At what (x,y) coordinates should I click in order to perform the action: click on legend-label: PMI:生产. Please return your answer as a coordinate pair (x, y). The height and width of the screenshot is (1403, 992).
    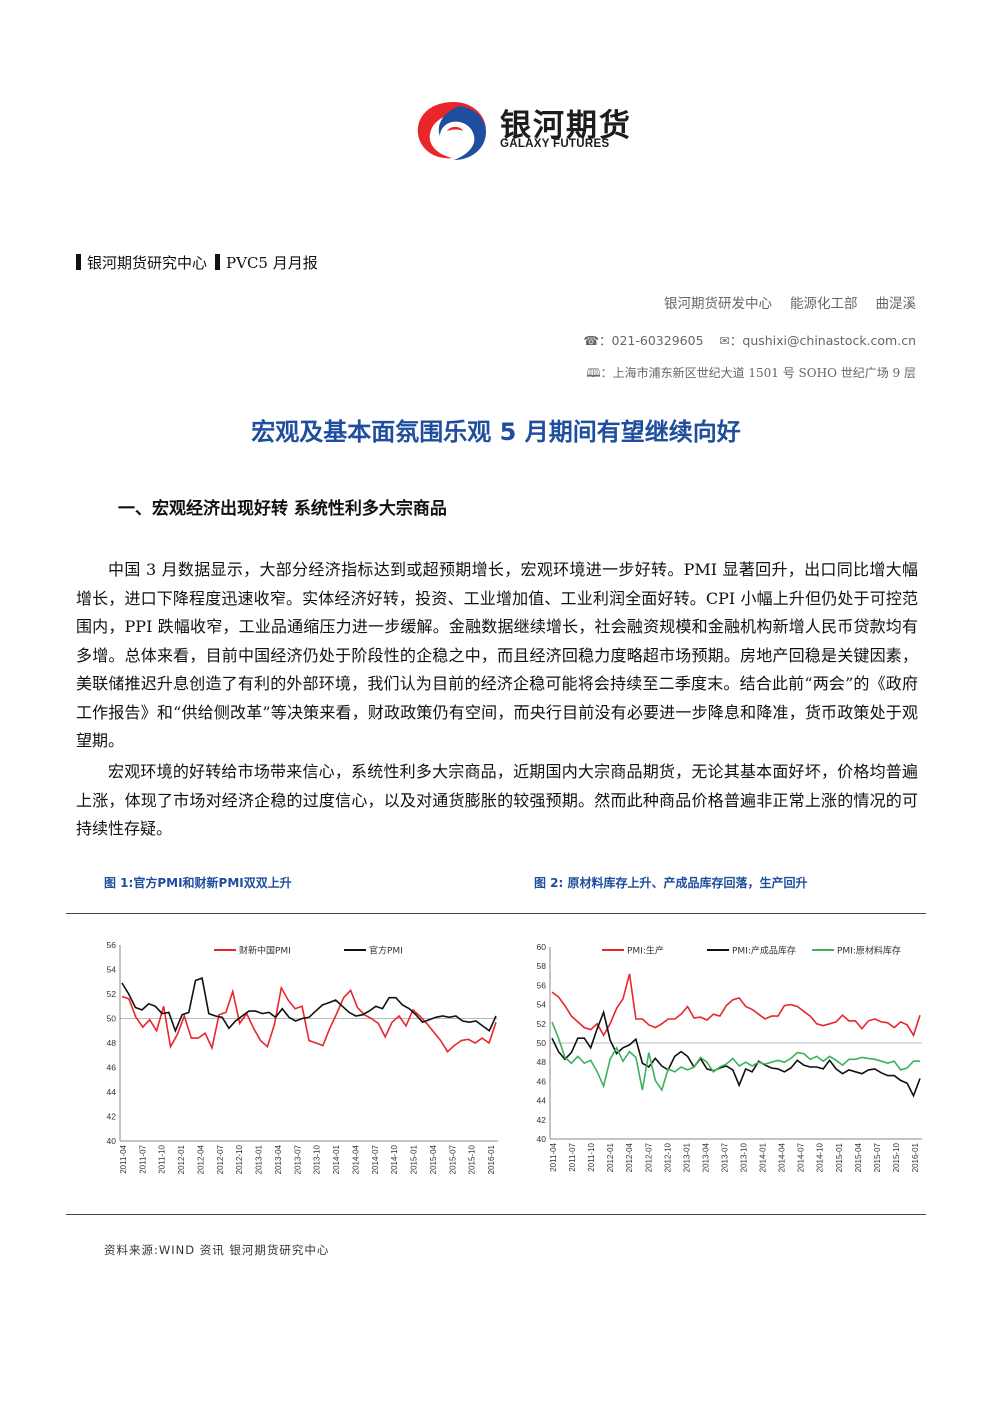
    Looking at the image, I should click on (645, 951).